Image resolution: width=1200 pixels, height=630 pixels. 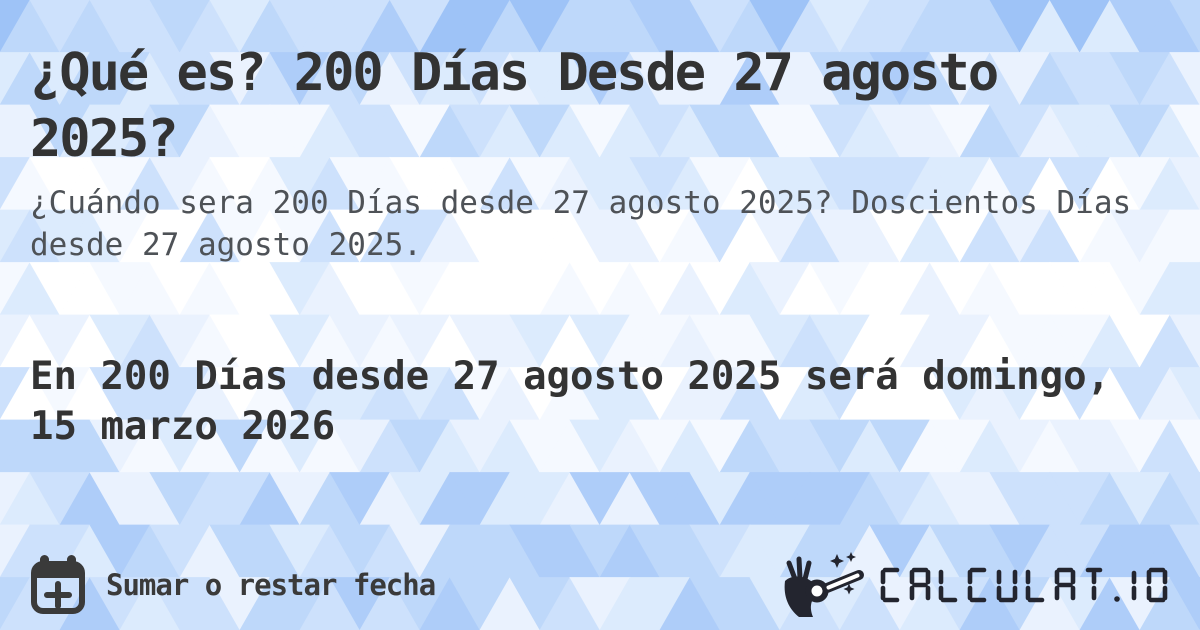 I want to click on brand-text, so click(x=1026, y=585).